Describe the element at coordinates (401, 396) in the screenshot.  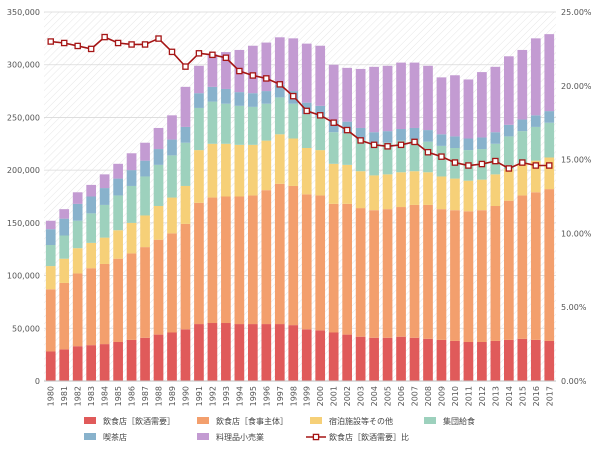
I see `x-tick-label: 2006` at that location.